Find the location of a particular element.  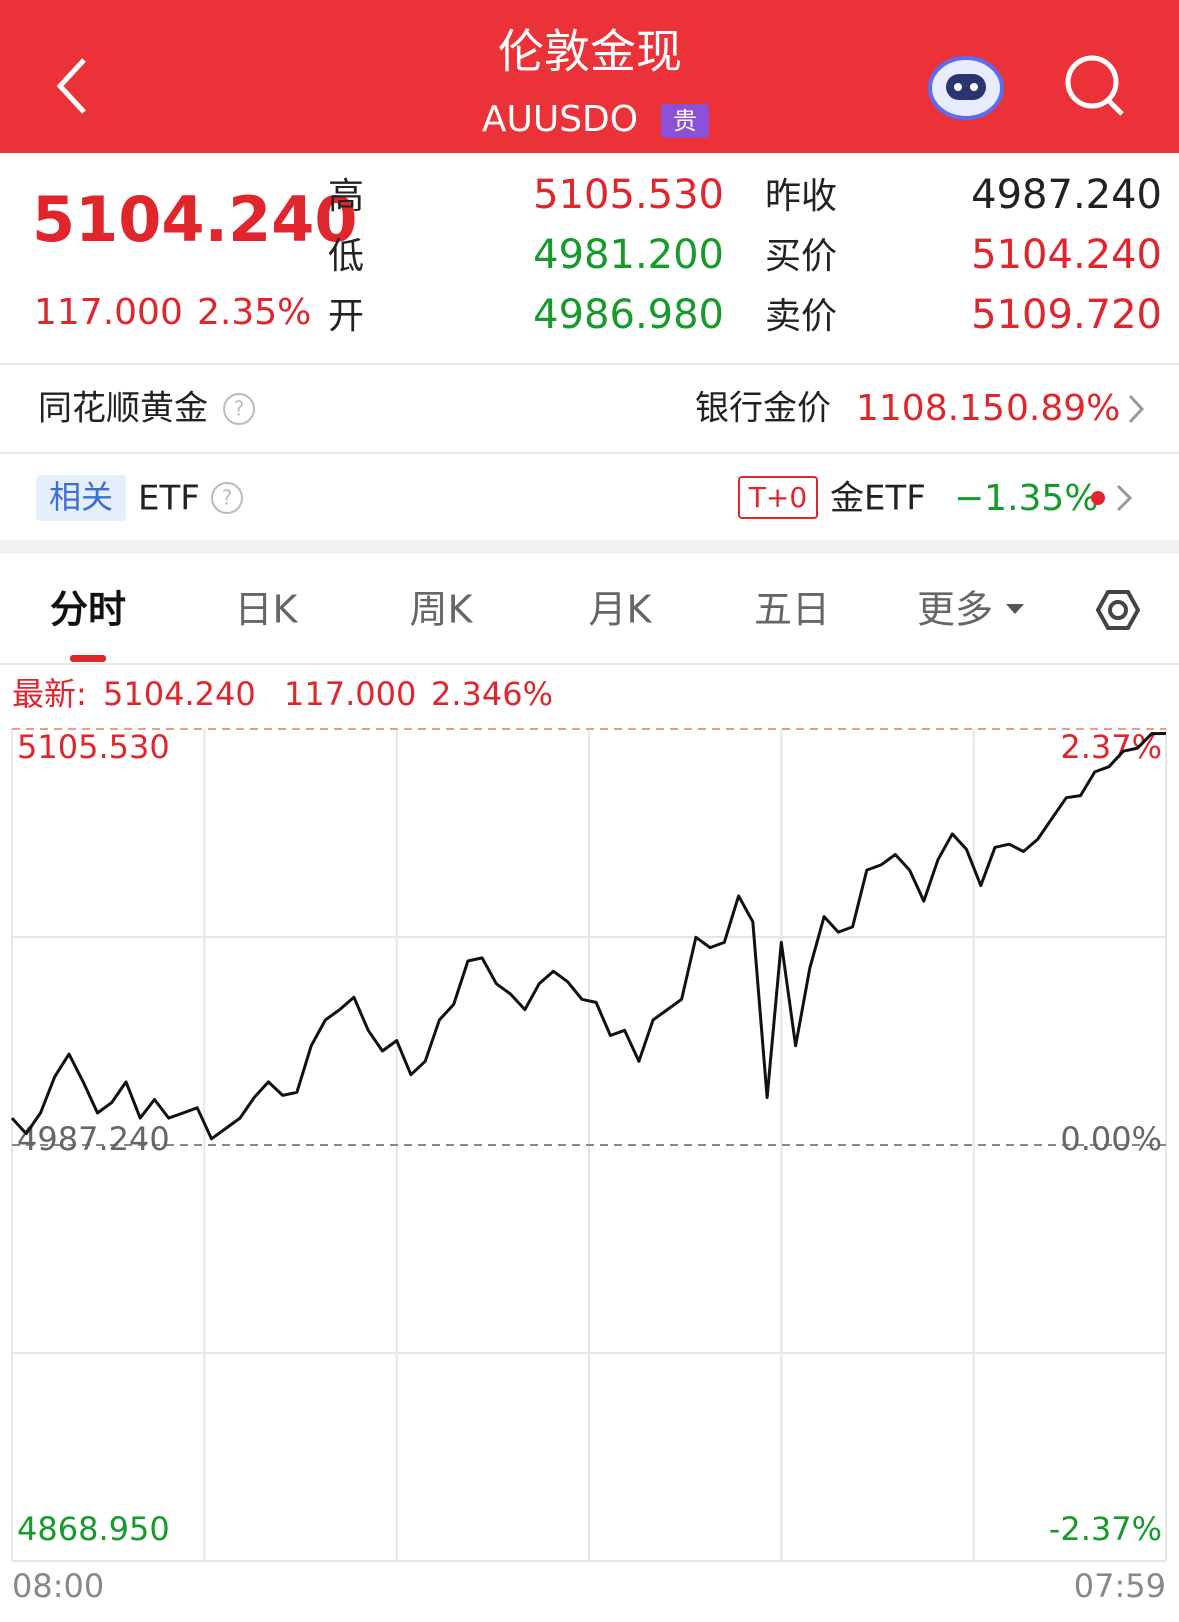

etf-tag: 相关 is located at coordinates (81, 497).